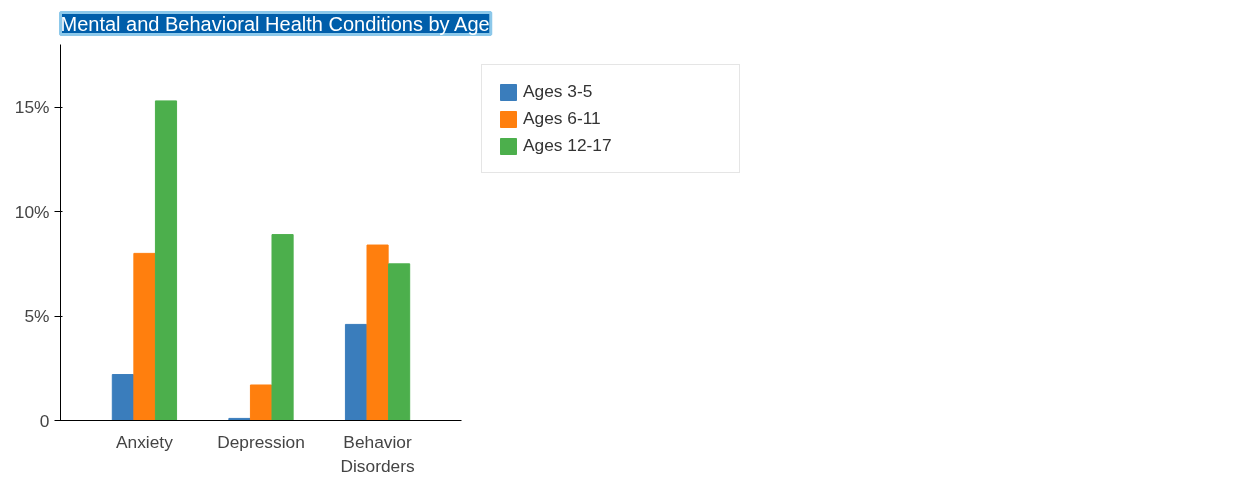 The image size is (1248, 481). Describe the element at coordinates (377, 453) in the screenshot. I see `x-tick-label: Behavior Disorders` at that location.